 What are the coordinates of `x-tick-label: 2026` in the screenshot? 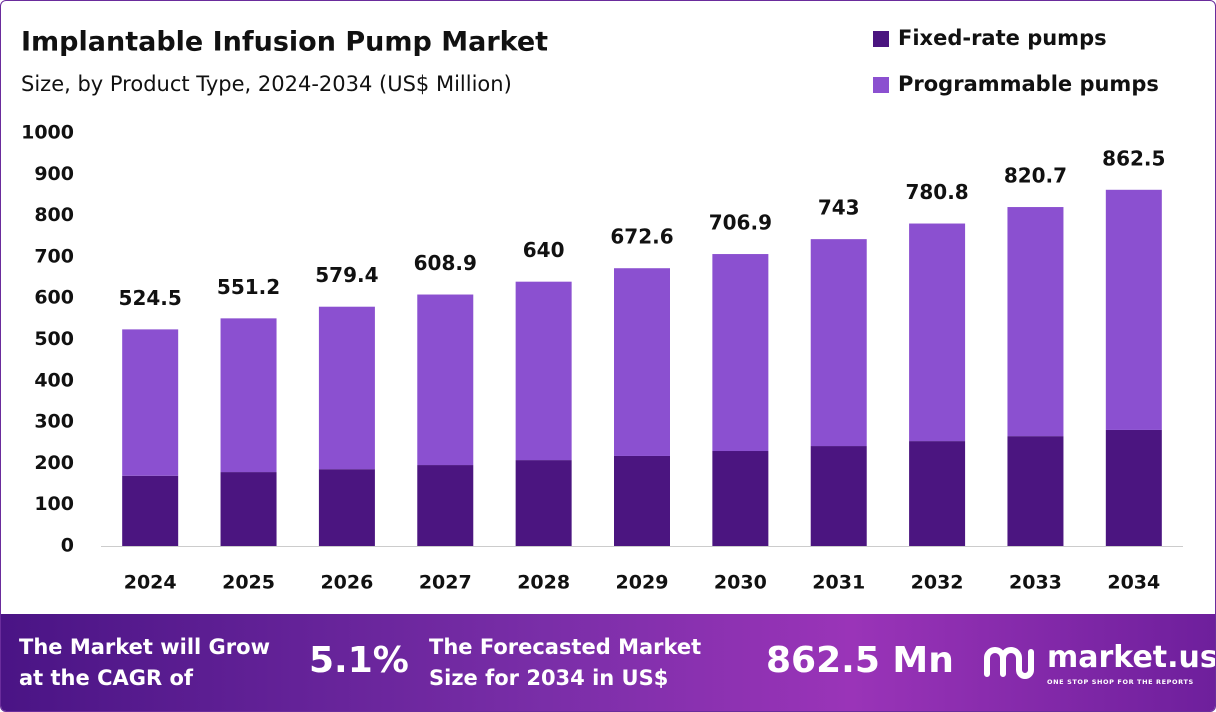 It's located at (346, 583).